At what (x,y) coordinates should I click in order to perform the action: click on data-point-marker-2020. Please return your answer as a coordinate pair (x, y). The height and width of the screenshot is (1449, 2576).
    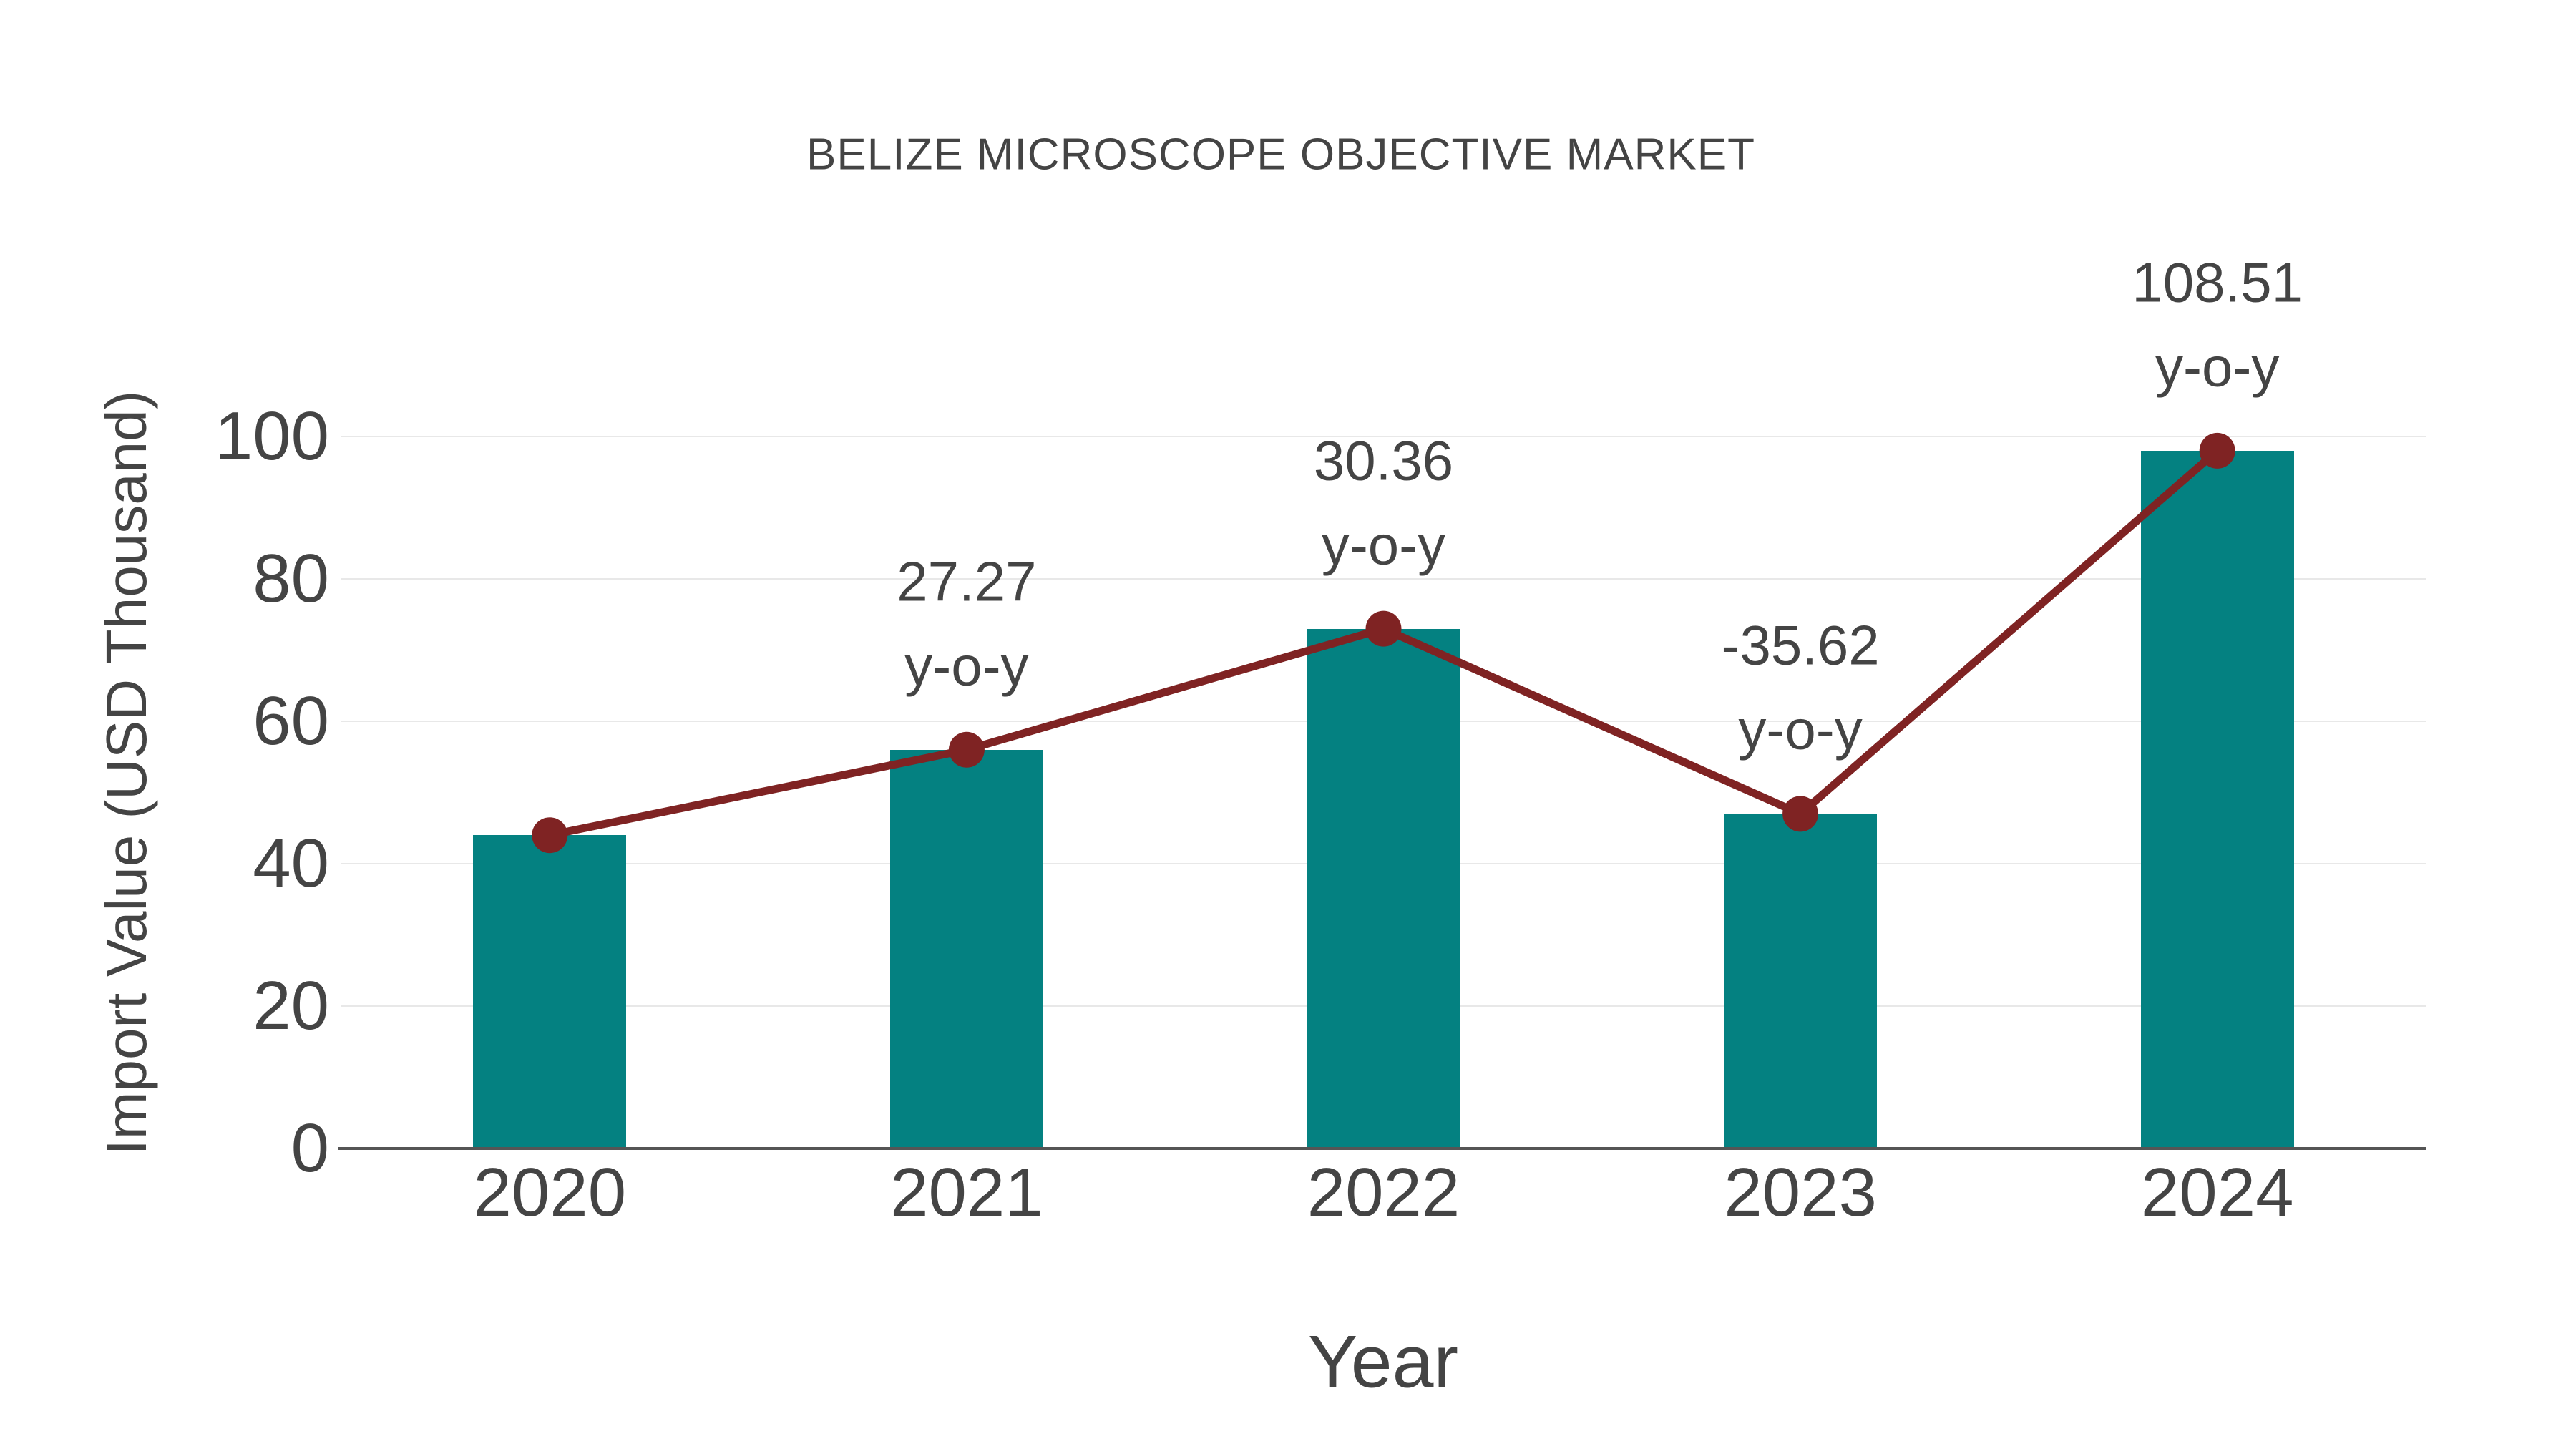
    Looking at the image, I should click on (550, 835).